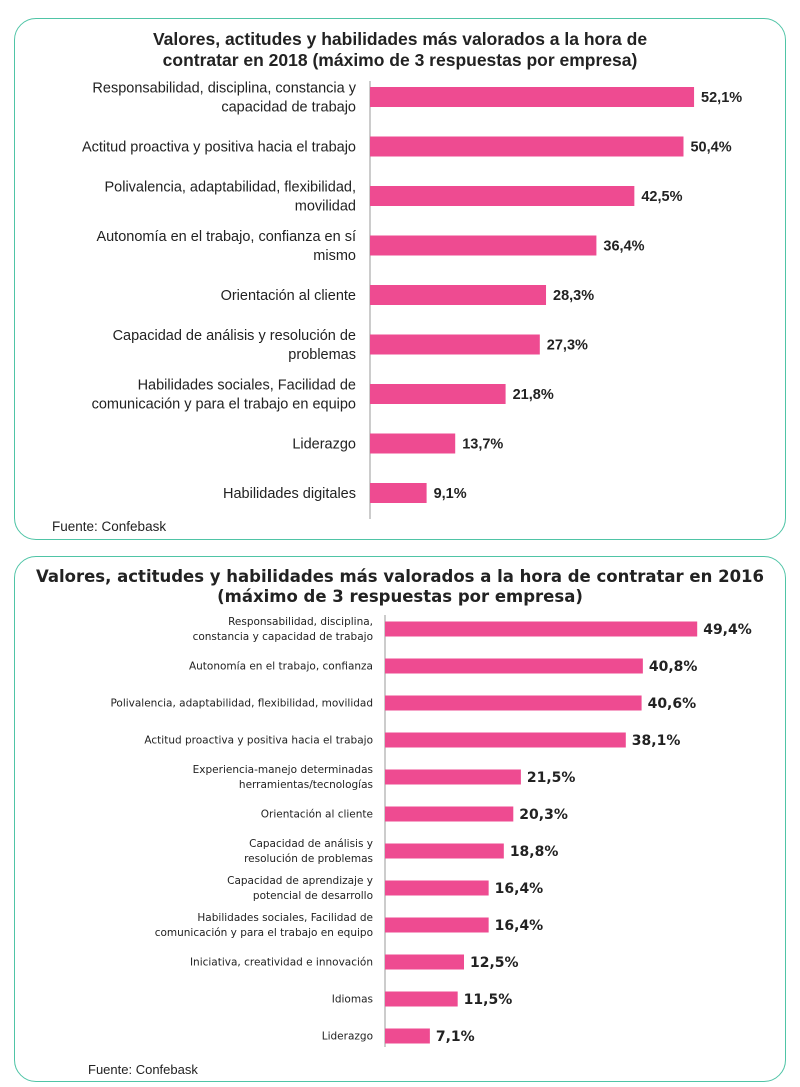  I want to click on category-label-6-line-1: Capacidad de análisis y resolución de, so click(234, 336).